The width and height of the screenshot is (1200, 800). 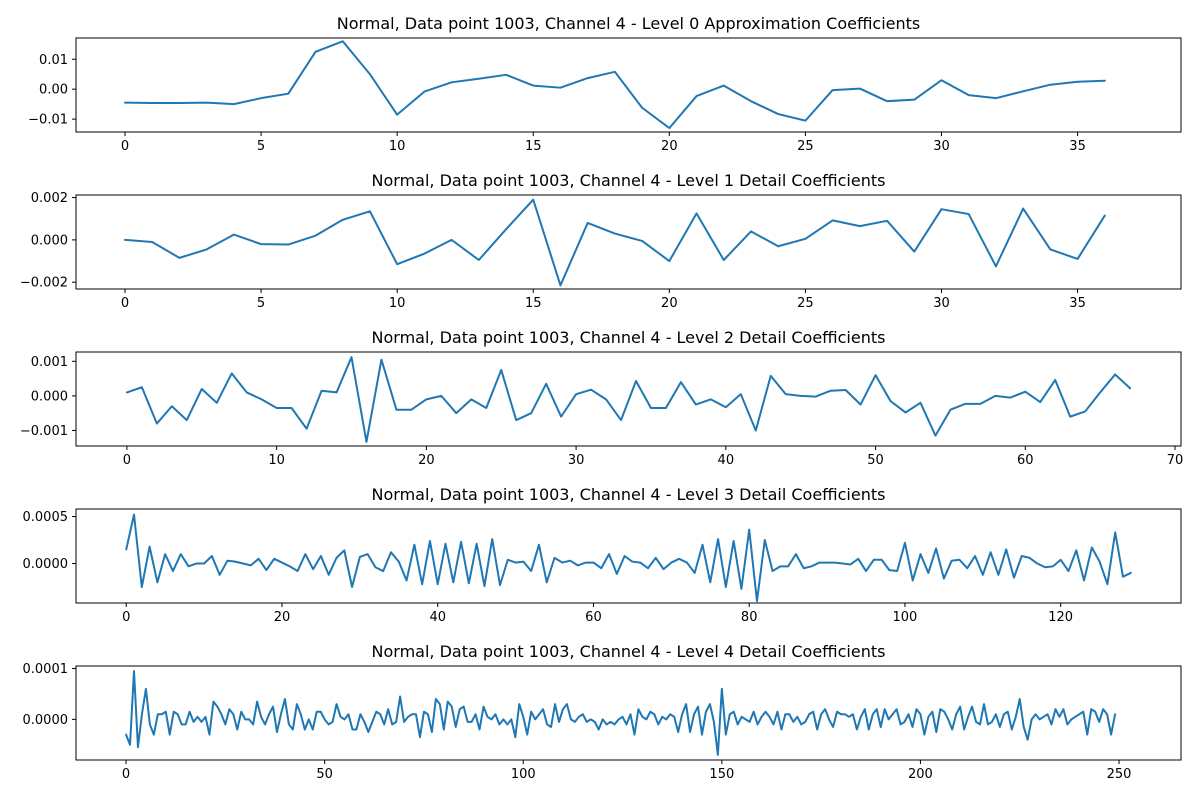 I want to click on x-tick-label: 120, so click(x=1060, y=617).